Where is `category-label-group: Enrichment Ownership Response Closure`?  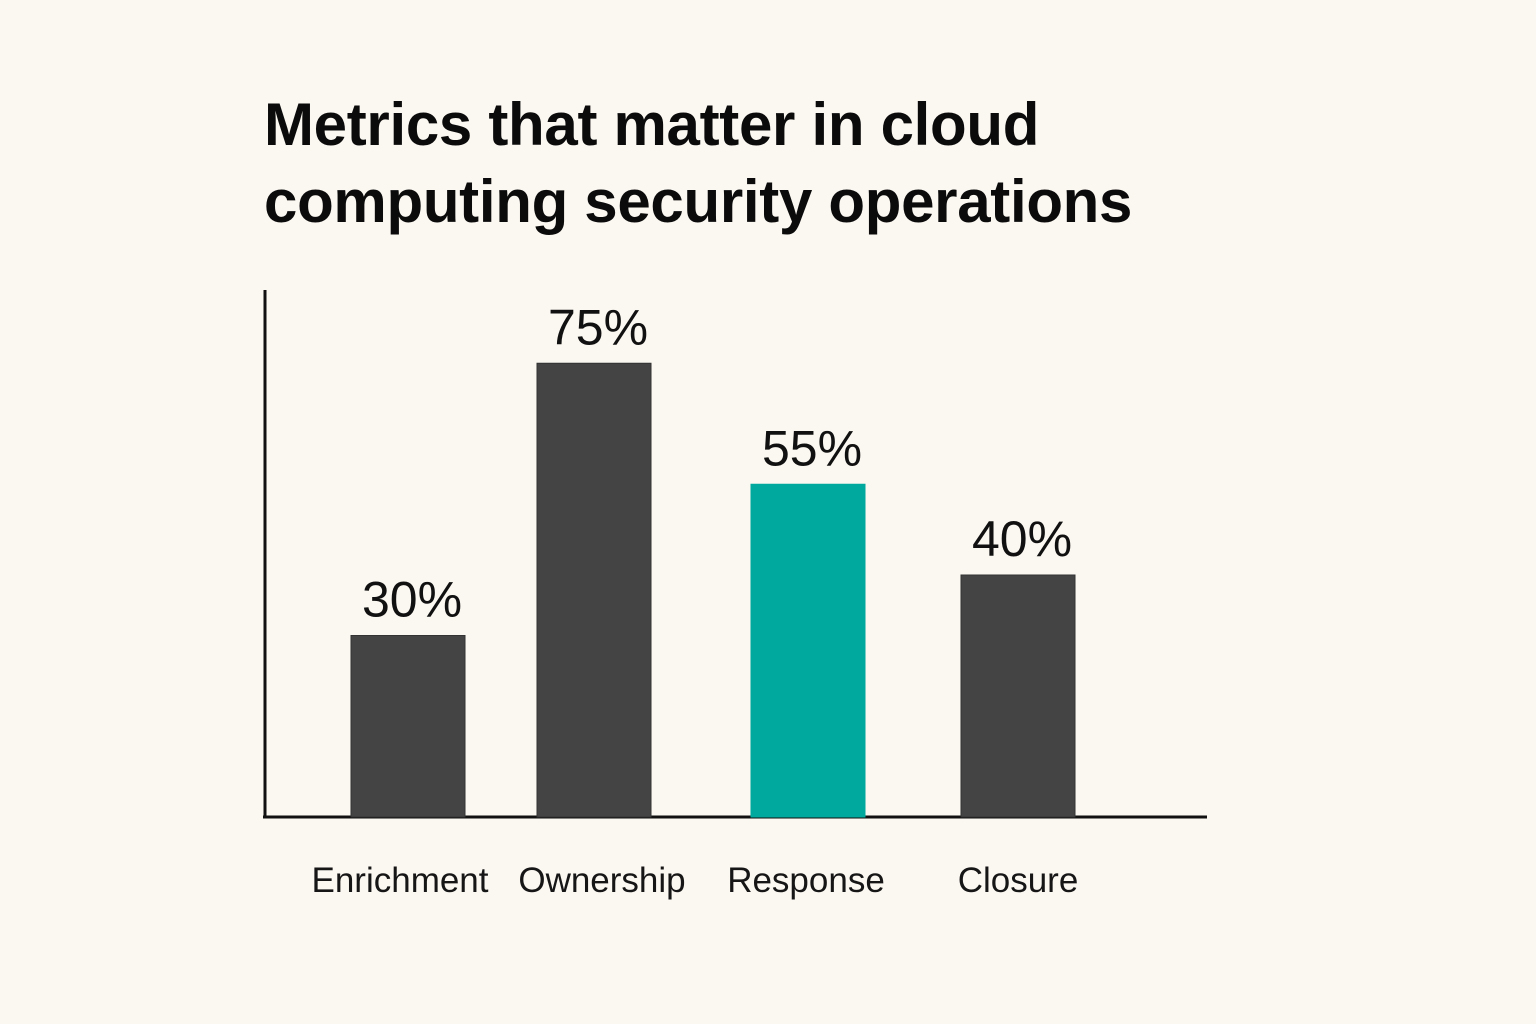
category-label-group: Enrichment Ownership Response Closure is located at coordinates (694, 880).